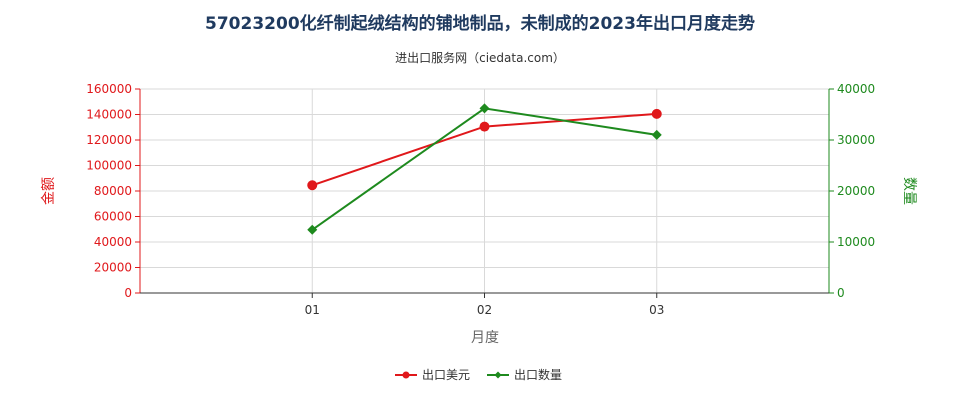 This screenshot has width=960, height=400. Describe the element at coordinates (856, 140) in the screenshot. I see `y-tick-right-label: 30000` at that location.